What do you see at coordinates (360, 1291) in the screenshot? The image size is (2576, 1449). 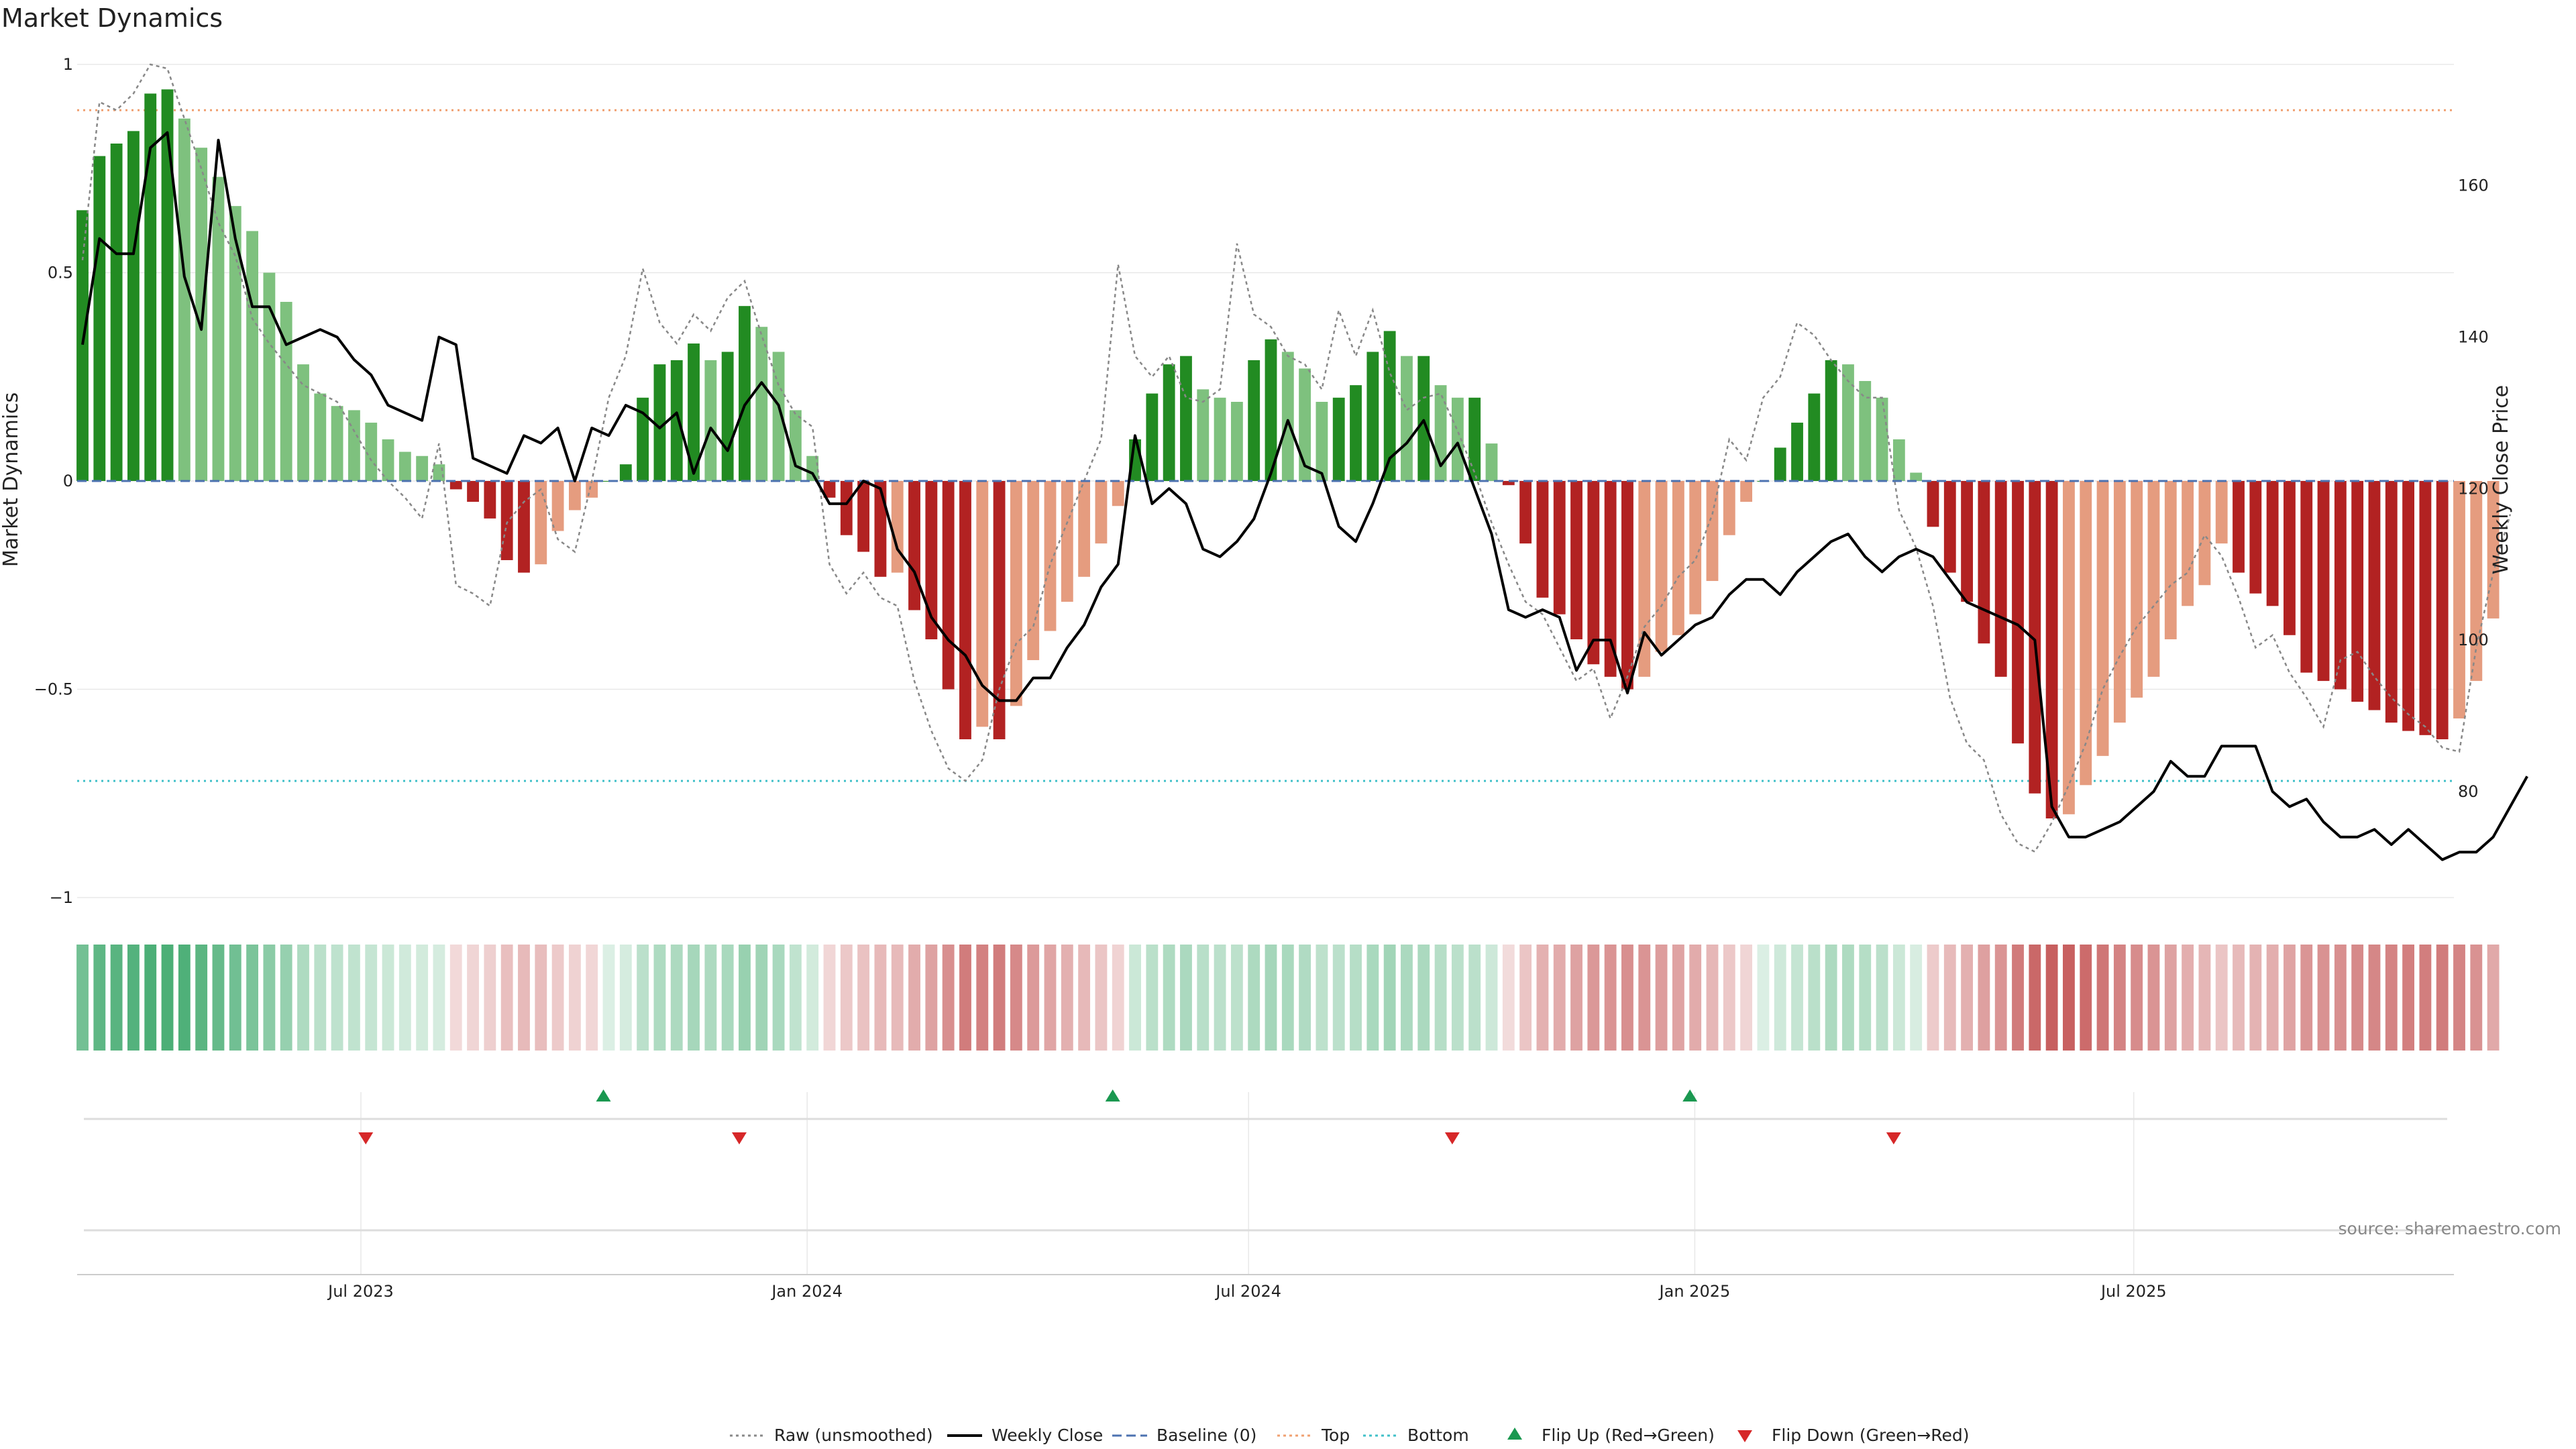 I see `x-tick-label: Jul 2023` at bounding box center [360, 1291].